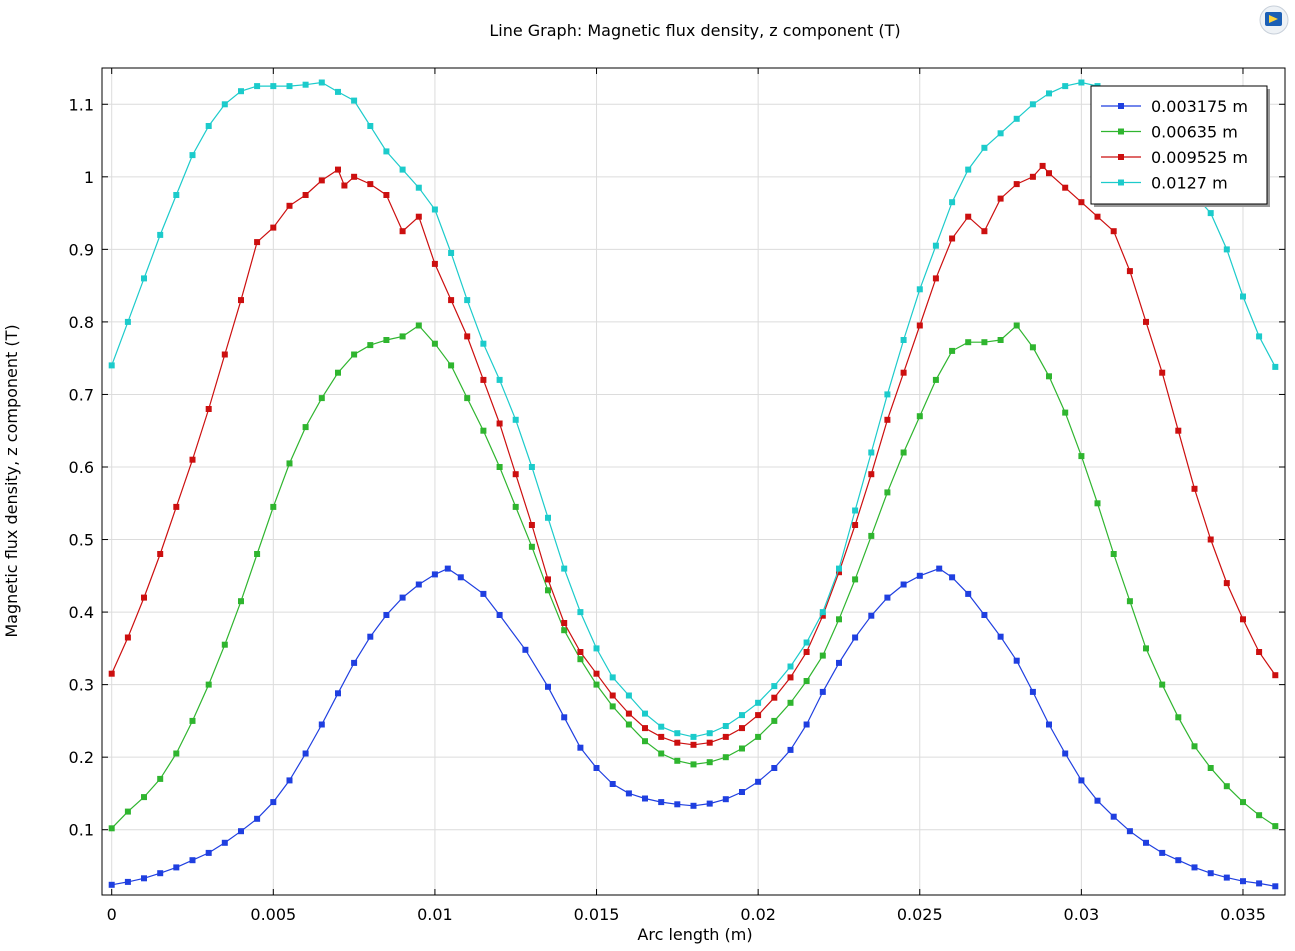  Describe the element at coordinates (1243, 914) in the screenshot. I see `x-tick-label-7: 0.035` at that location.